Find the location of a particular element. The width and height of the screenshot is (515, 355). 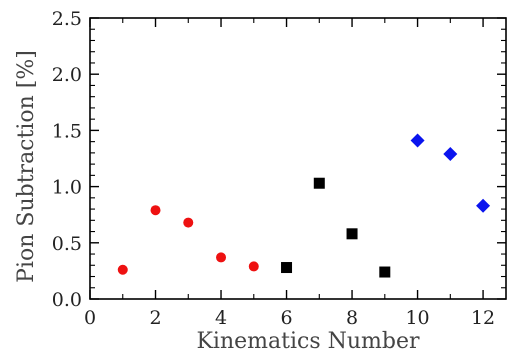

x-tick-label: 6 is located at coordinates (286, 318).